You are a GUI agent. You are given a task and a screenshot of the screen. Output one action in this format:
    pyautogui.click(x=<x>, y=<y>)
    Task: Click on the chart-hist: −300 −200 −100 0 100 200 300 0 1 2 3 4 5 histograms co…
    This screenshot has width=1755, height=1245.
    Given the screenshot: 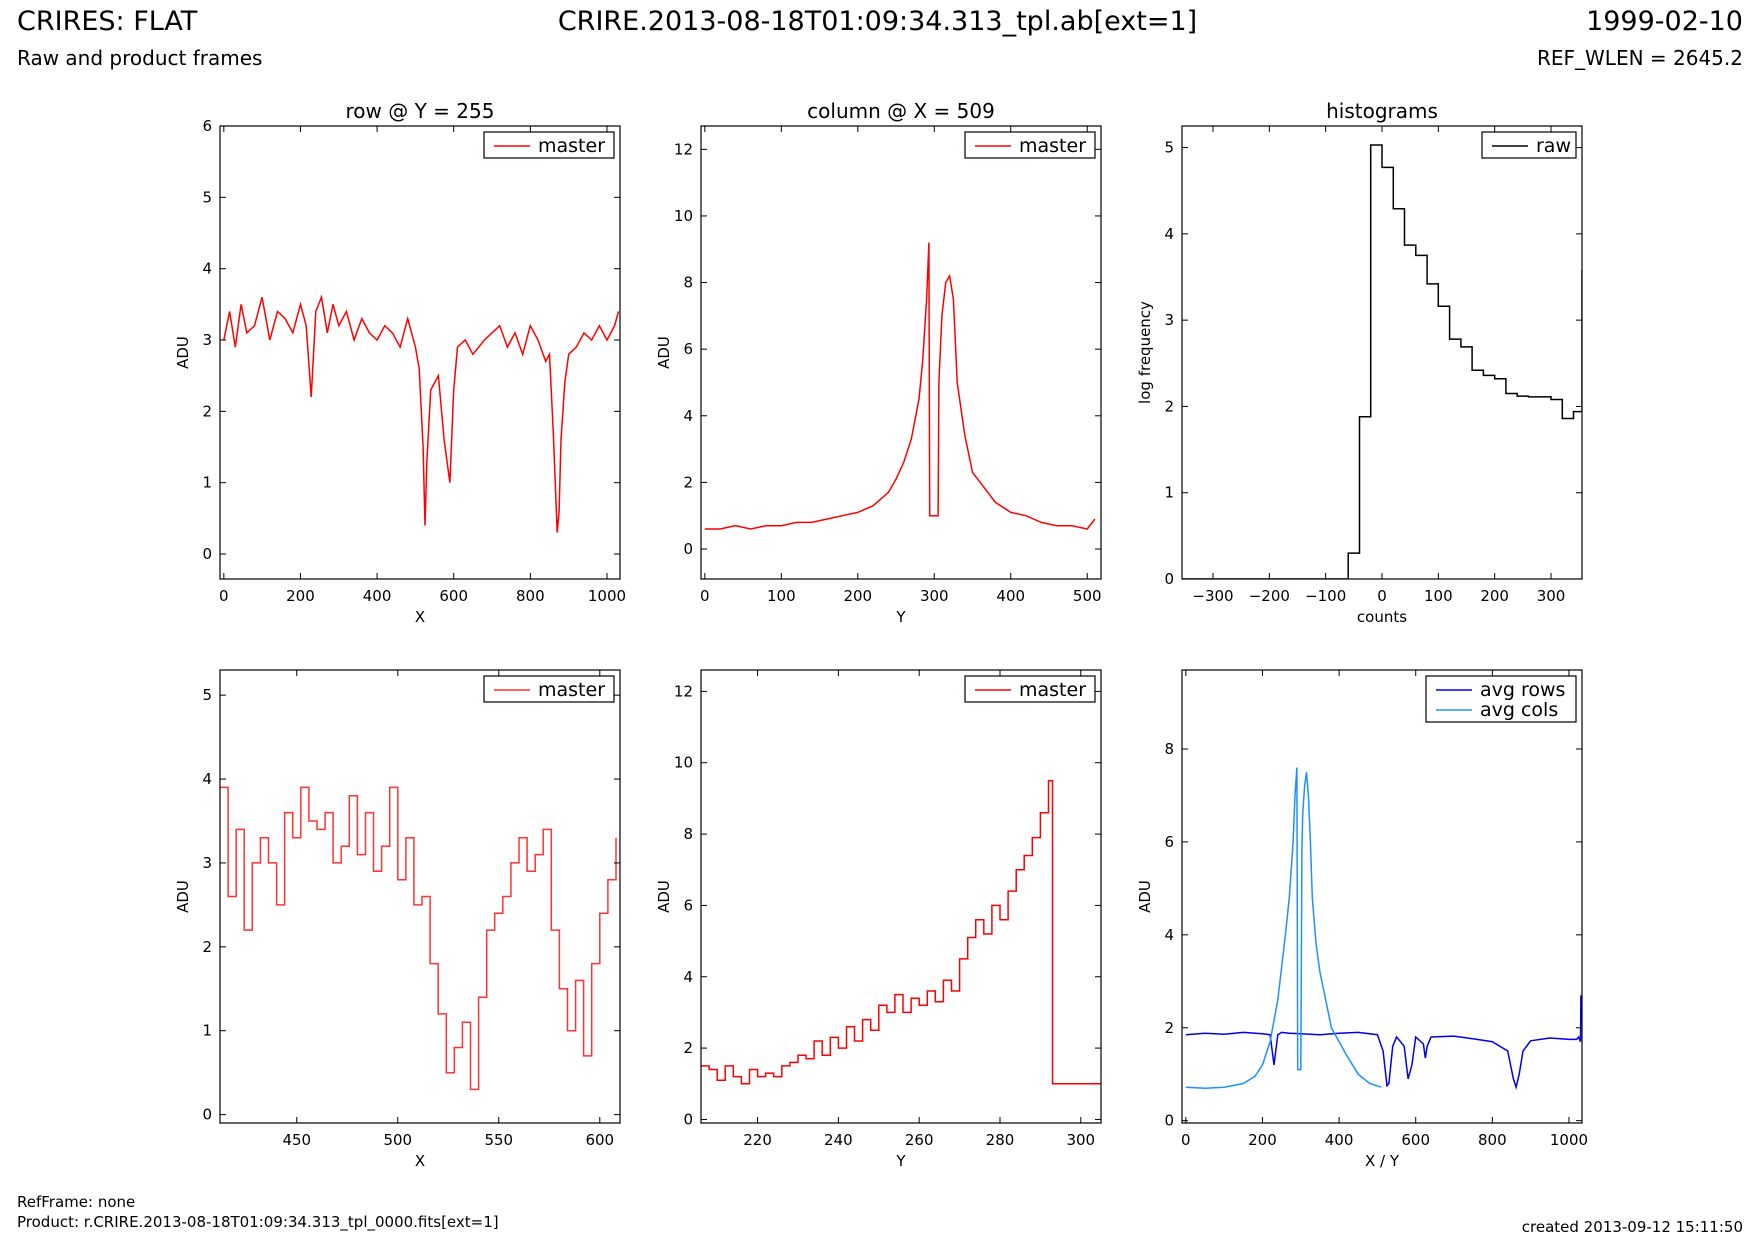 What is the action you would take?
    pyautogui.click(x=1359, y=362)
    